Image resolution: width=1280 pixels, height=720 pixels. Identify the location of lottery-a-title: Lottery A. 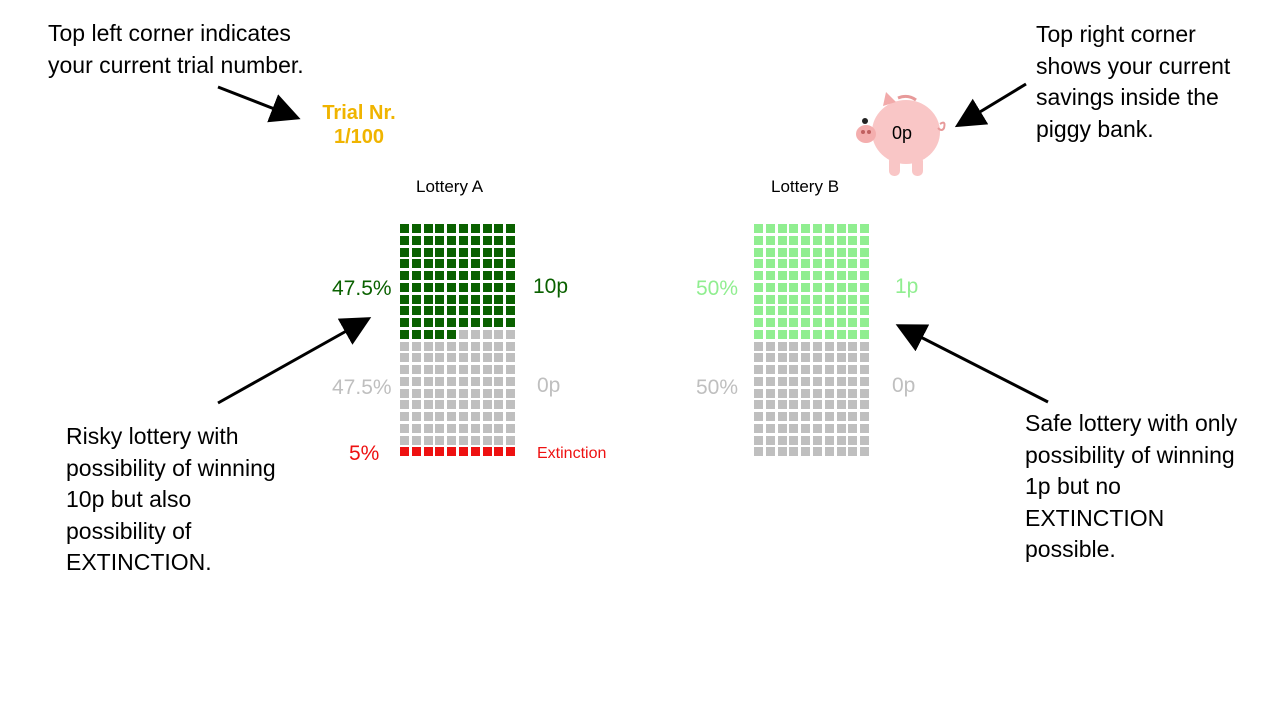
(450, 186).